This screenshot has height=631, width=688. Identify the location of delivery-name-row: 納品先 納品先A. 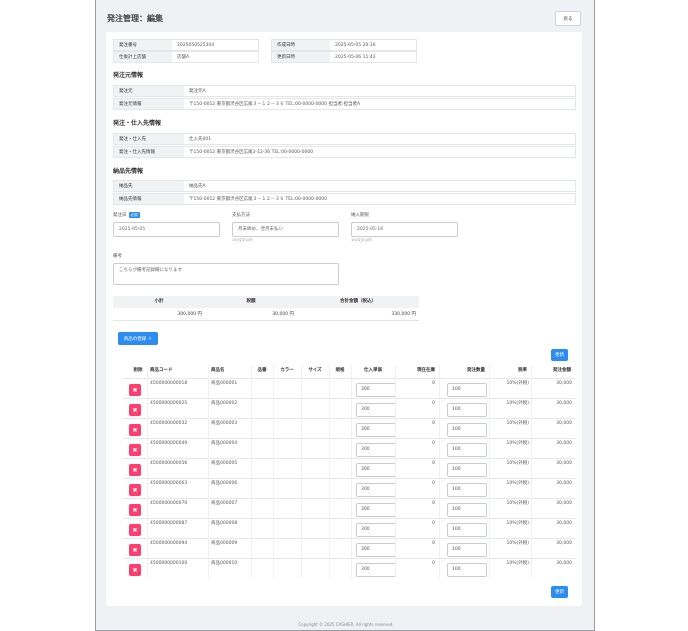
(344, 186).